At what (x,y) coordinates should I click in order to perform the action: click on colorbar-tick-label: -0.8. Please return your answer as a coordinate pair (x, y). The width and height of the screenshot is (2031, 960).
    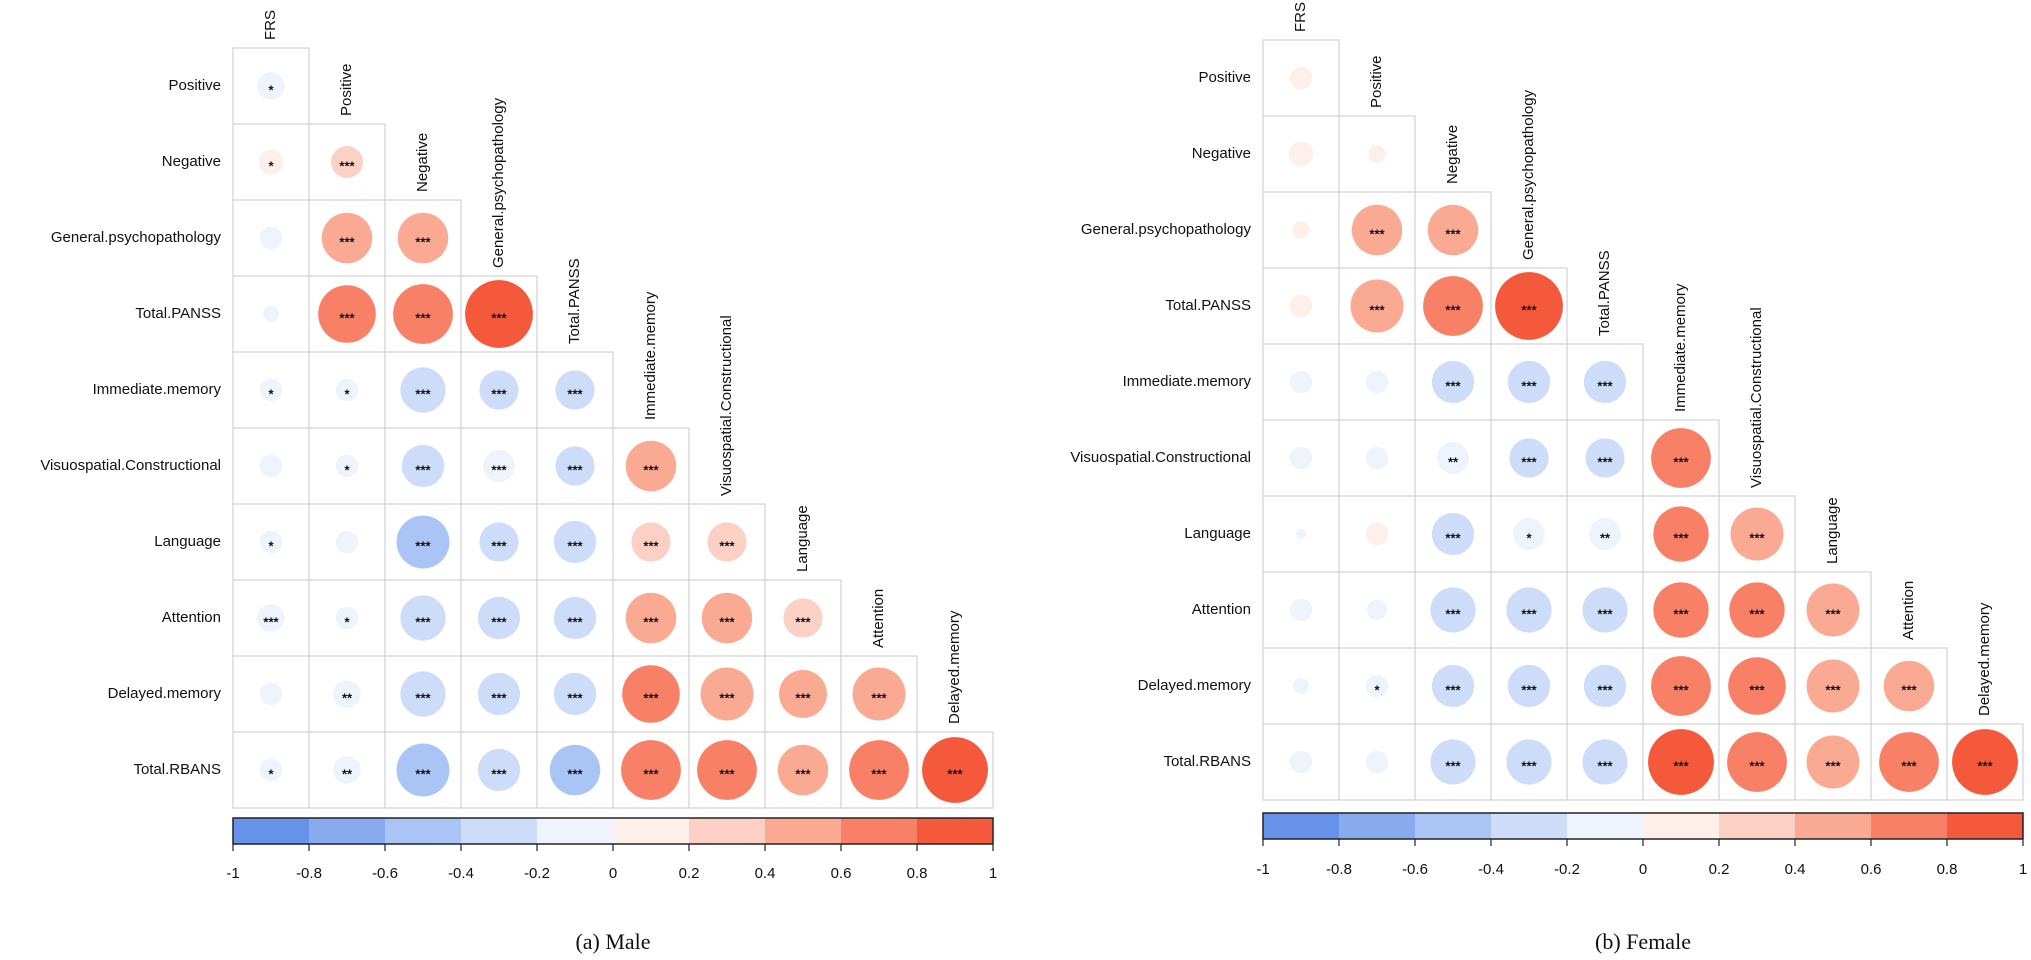
    Looking at the image, I should click on (309, 873).